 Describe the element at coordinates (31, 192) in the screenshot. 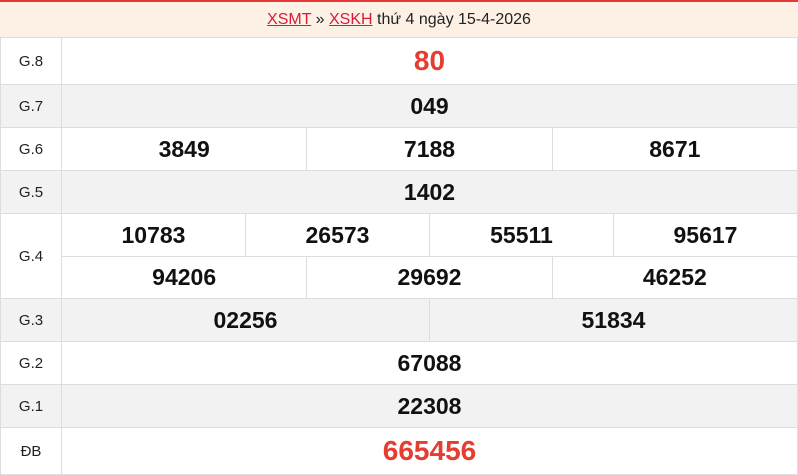

I see `prize-label: G.5` at that location.